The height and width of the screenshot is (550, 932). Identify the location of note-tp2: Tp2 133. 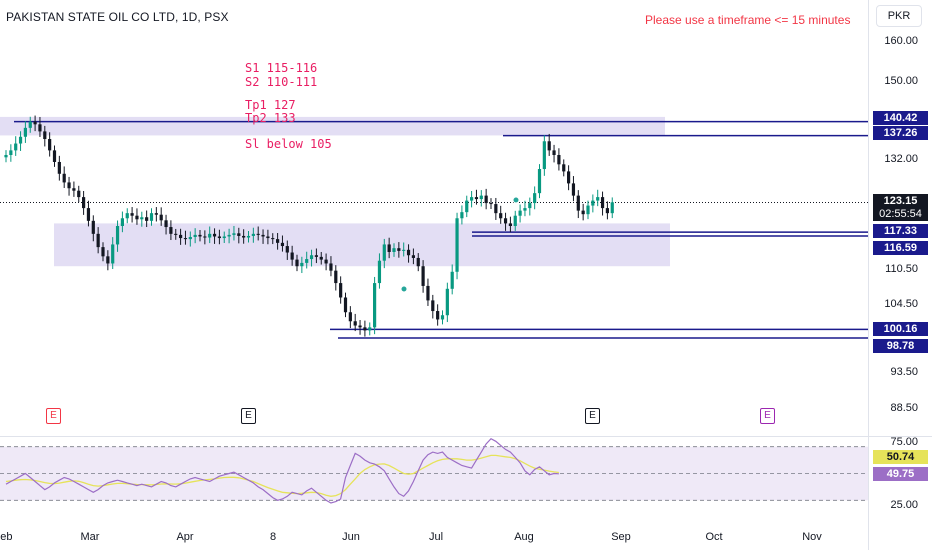
(270, 118).